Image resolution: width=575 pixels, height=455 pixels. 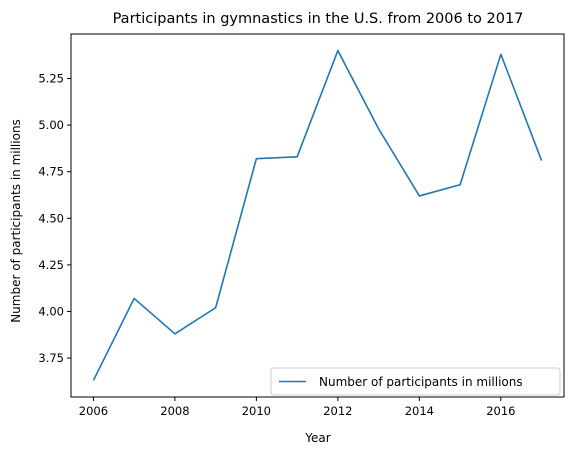 What do you see at coordinates (51, 125) in the screenshot?
I see `y-tick-label: 5.00` at bounding box center [51, 125].